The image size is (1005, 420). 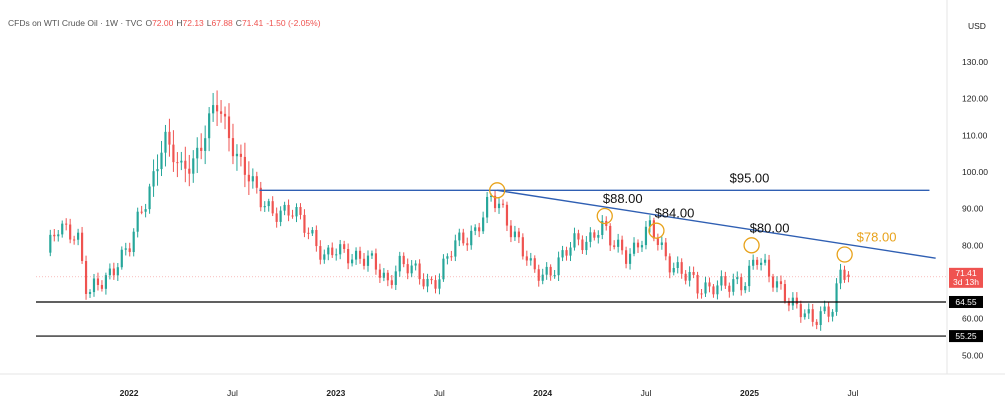 I want to click on support-price-label: 64.55, so click(x=966, y=302).